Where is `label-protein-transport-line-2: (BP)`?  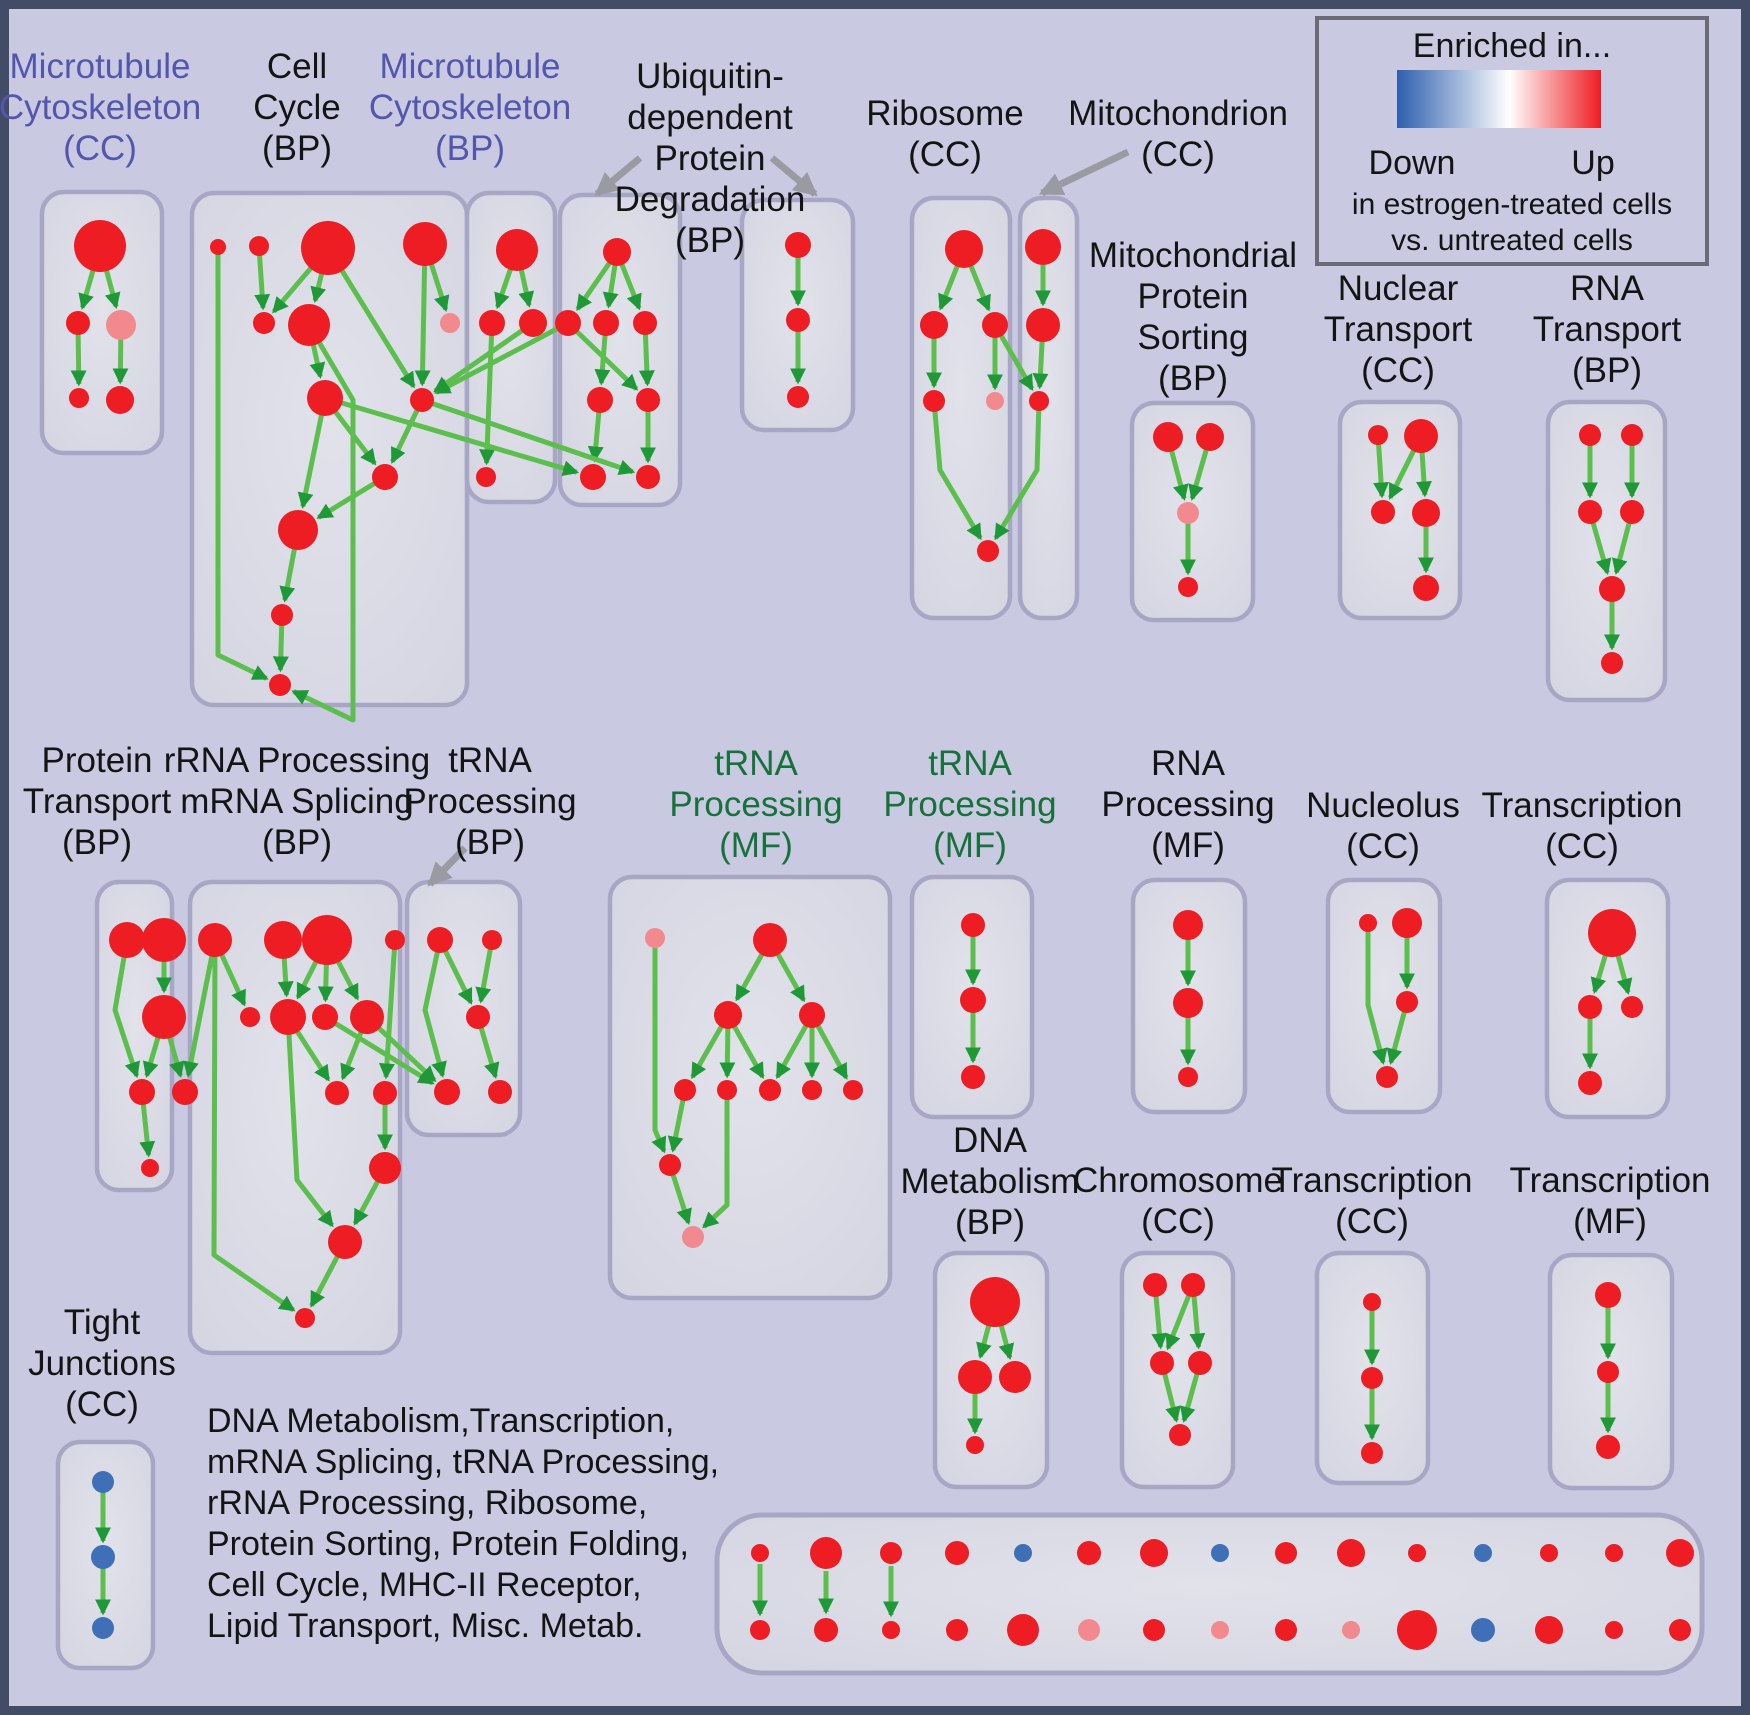 label-protein-transport-line-2: (BP) is located at coordinates (97, 842).